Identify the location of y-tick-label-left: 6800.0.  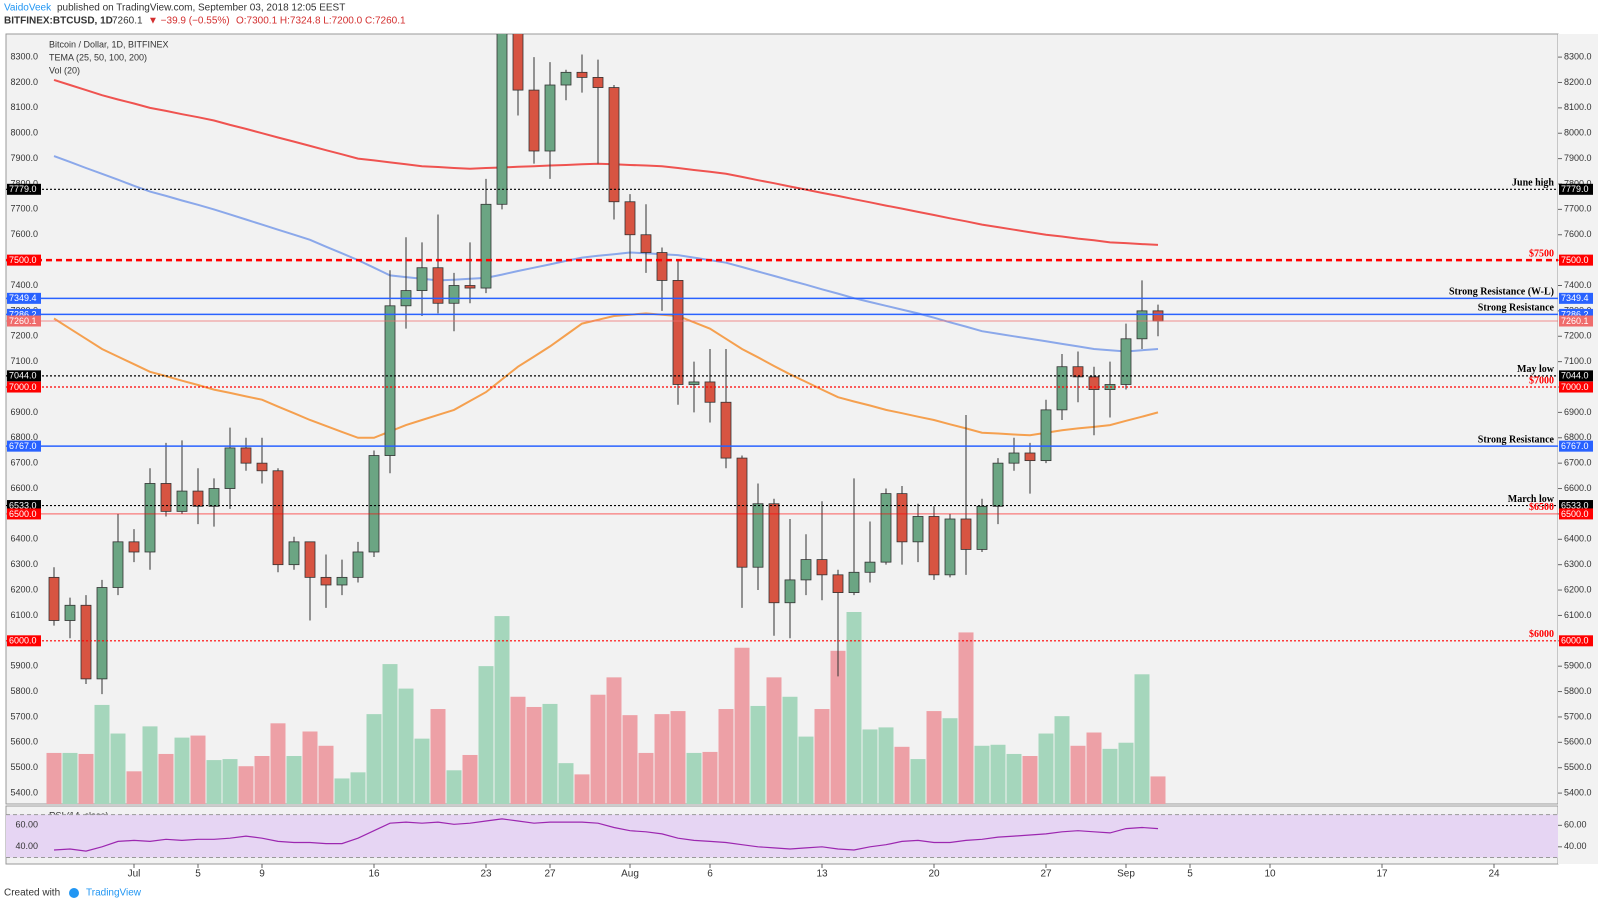
(24, 437).